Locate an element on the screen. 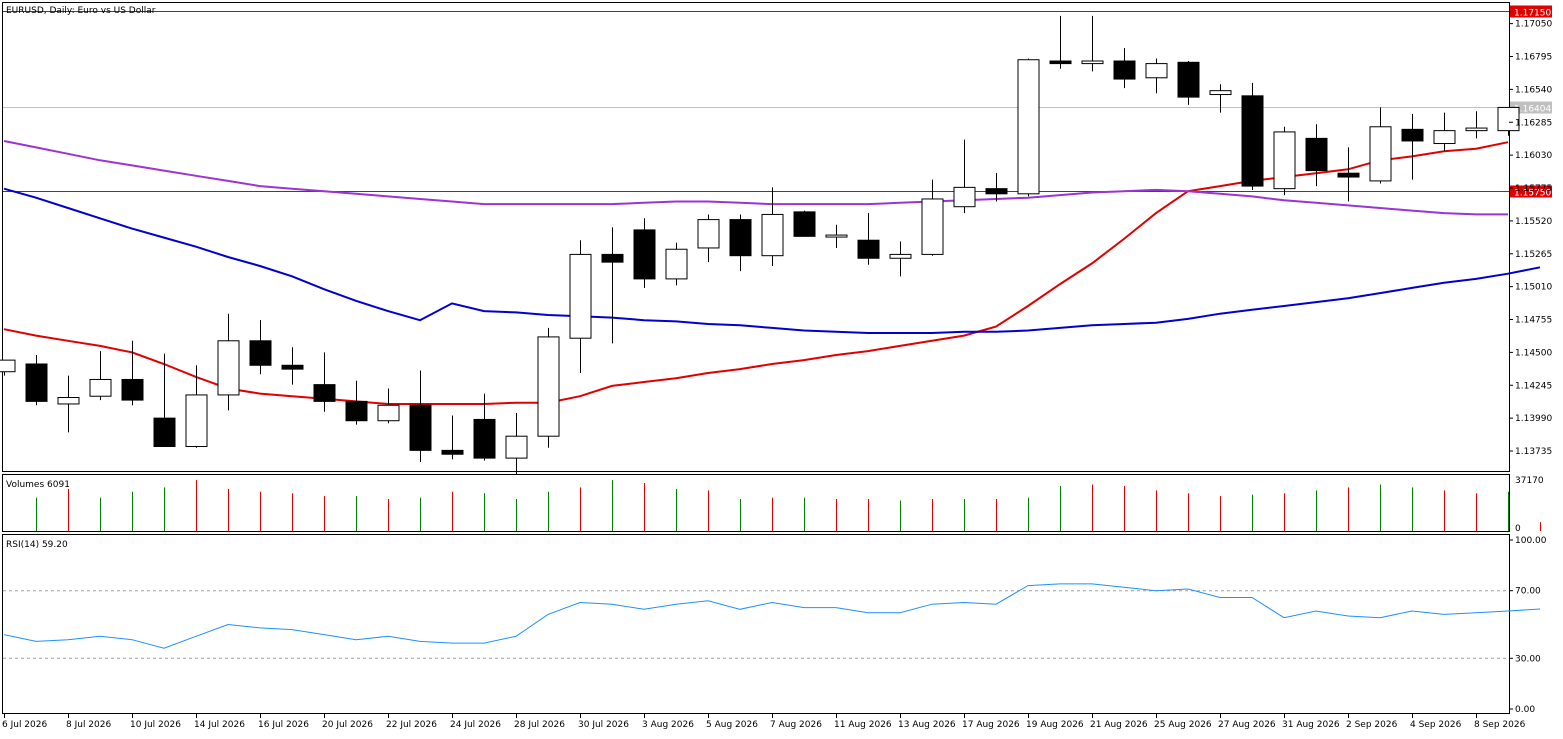 The image size is (1563, 739). time-axis-label: 7 Aug 2026 is located at coordinates (796, 725).